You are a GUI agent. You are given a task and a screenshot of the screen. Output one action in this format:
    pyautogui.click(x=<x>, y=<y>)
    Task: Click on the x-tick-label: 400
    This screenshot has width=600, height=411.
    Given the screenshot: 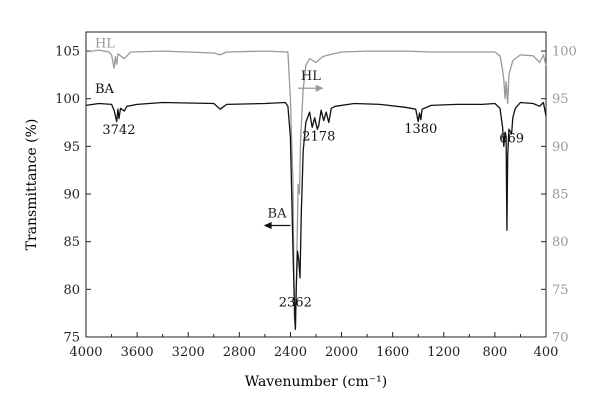 What is the action you would take?
    pyautogui.click(x=546, y=352)
    